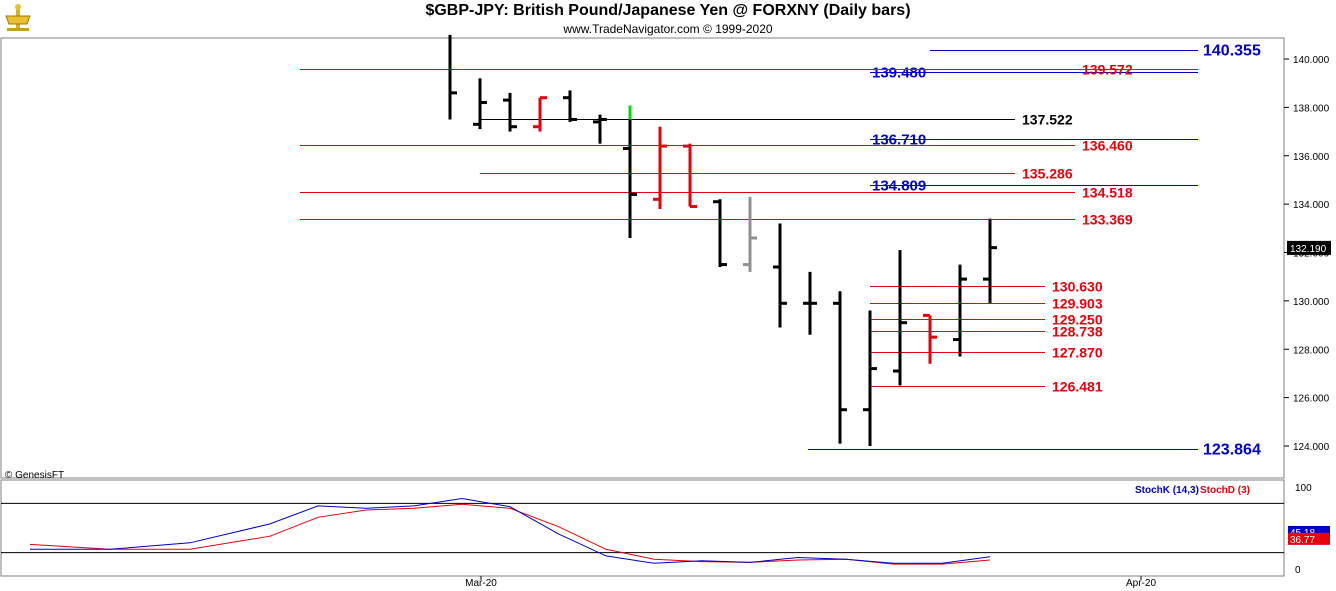 Image resolution: width=1336 pixels, height=591 pixels. Describe the element at coordinates (899, 73) in the screenshot. I see `level-label: 139.480` at that location.